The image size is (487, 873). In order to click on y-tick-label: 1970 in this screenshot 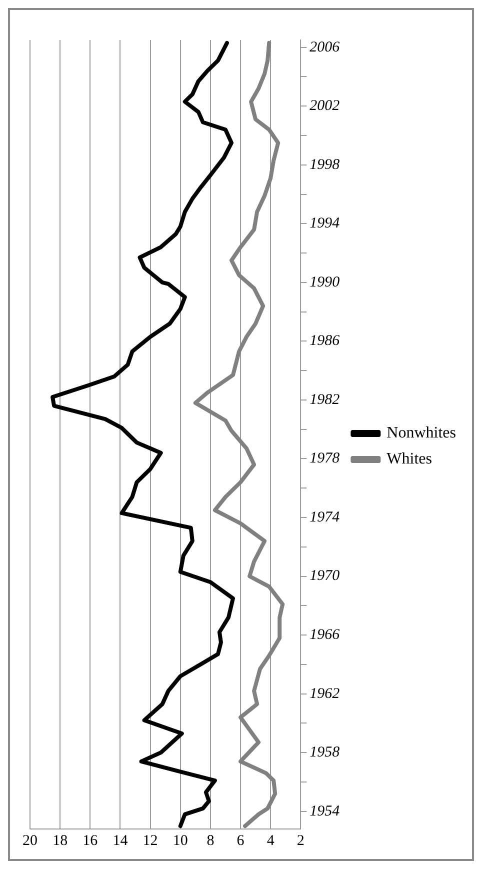, I will do `click(325, 576)`.